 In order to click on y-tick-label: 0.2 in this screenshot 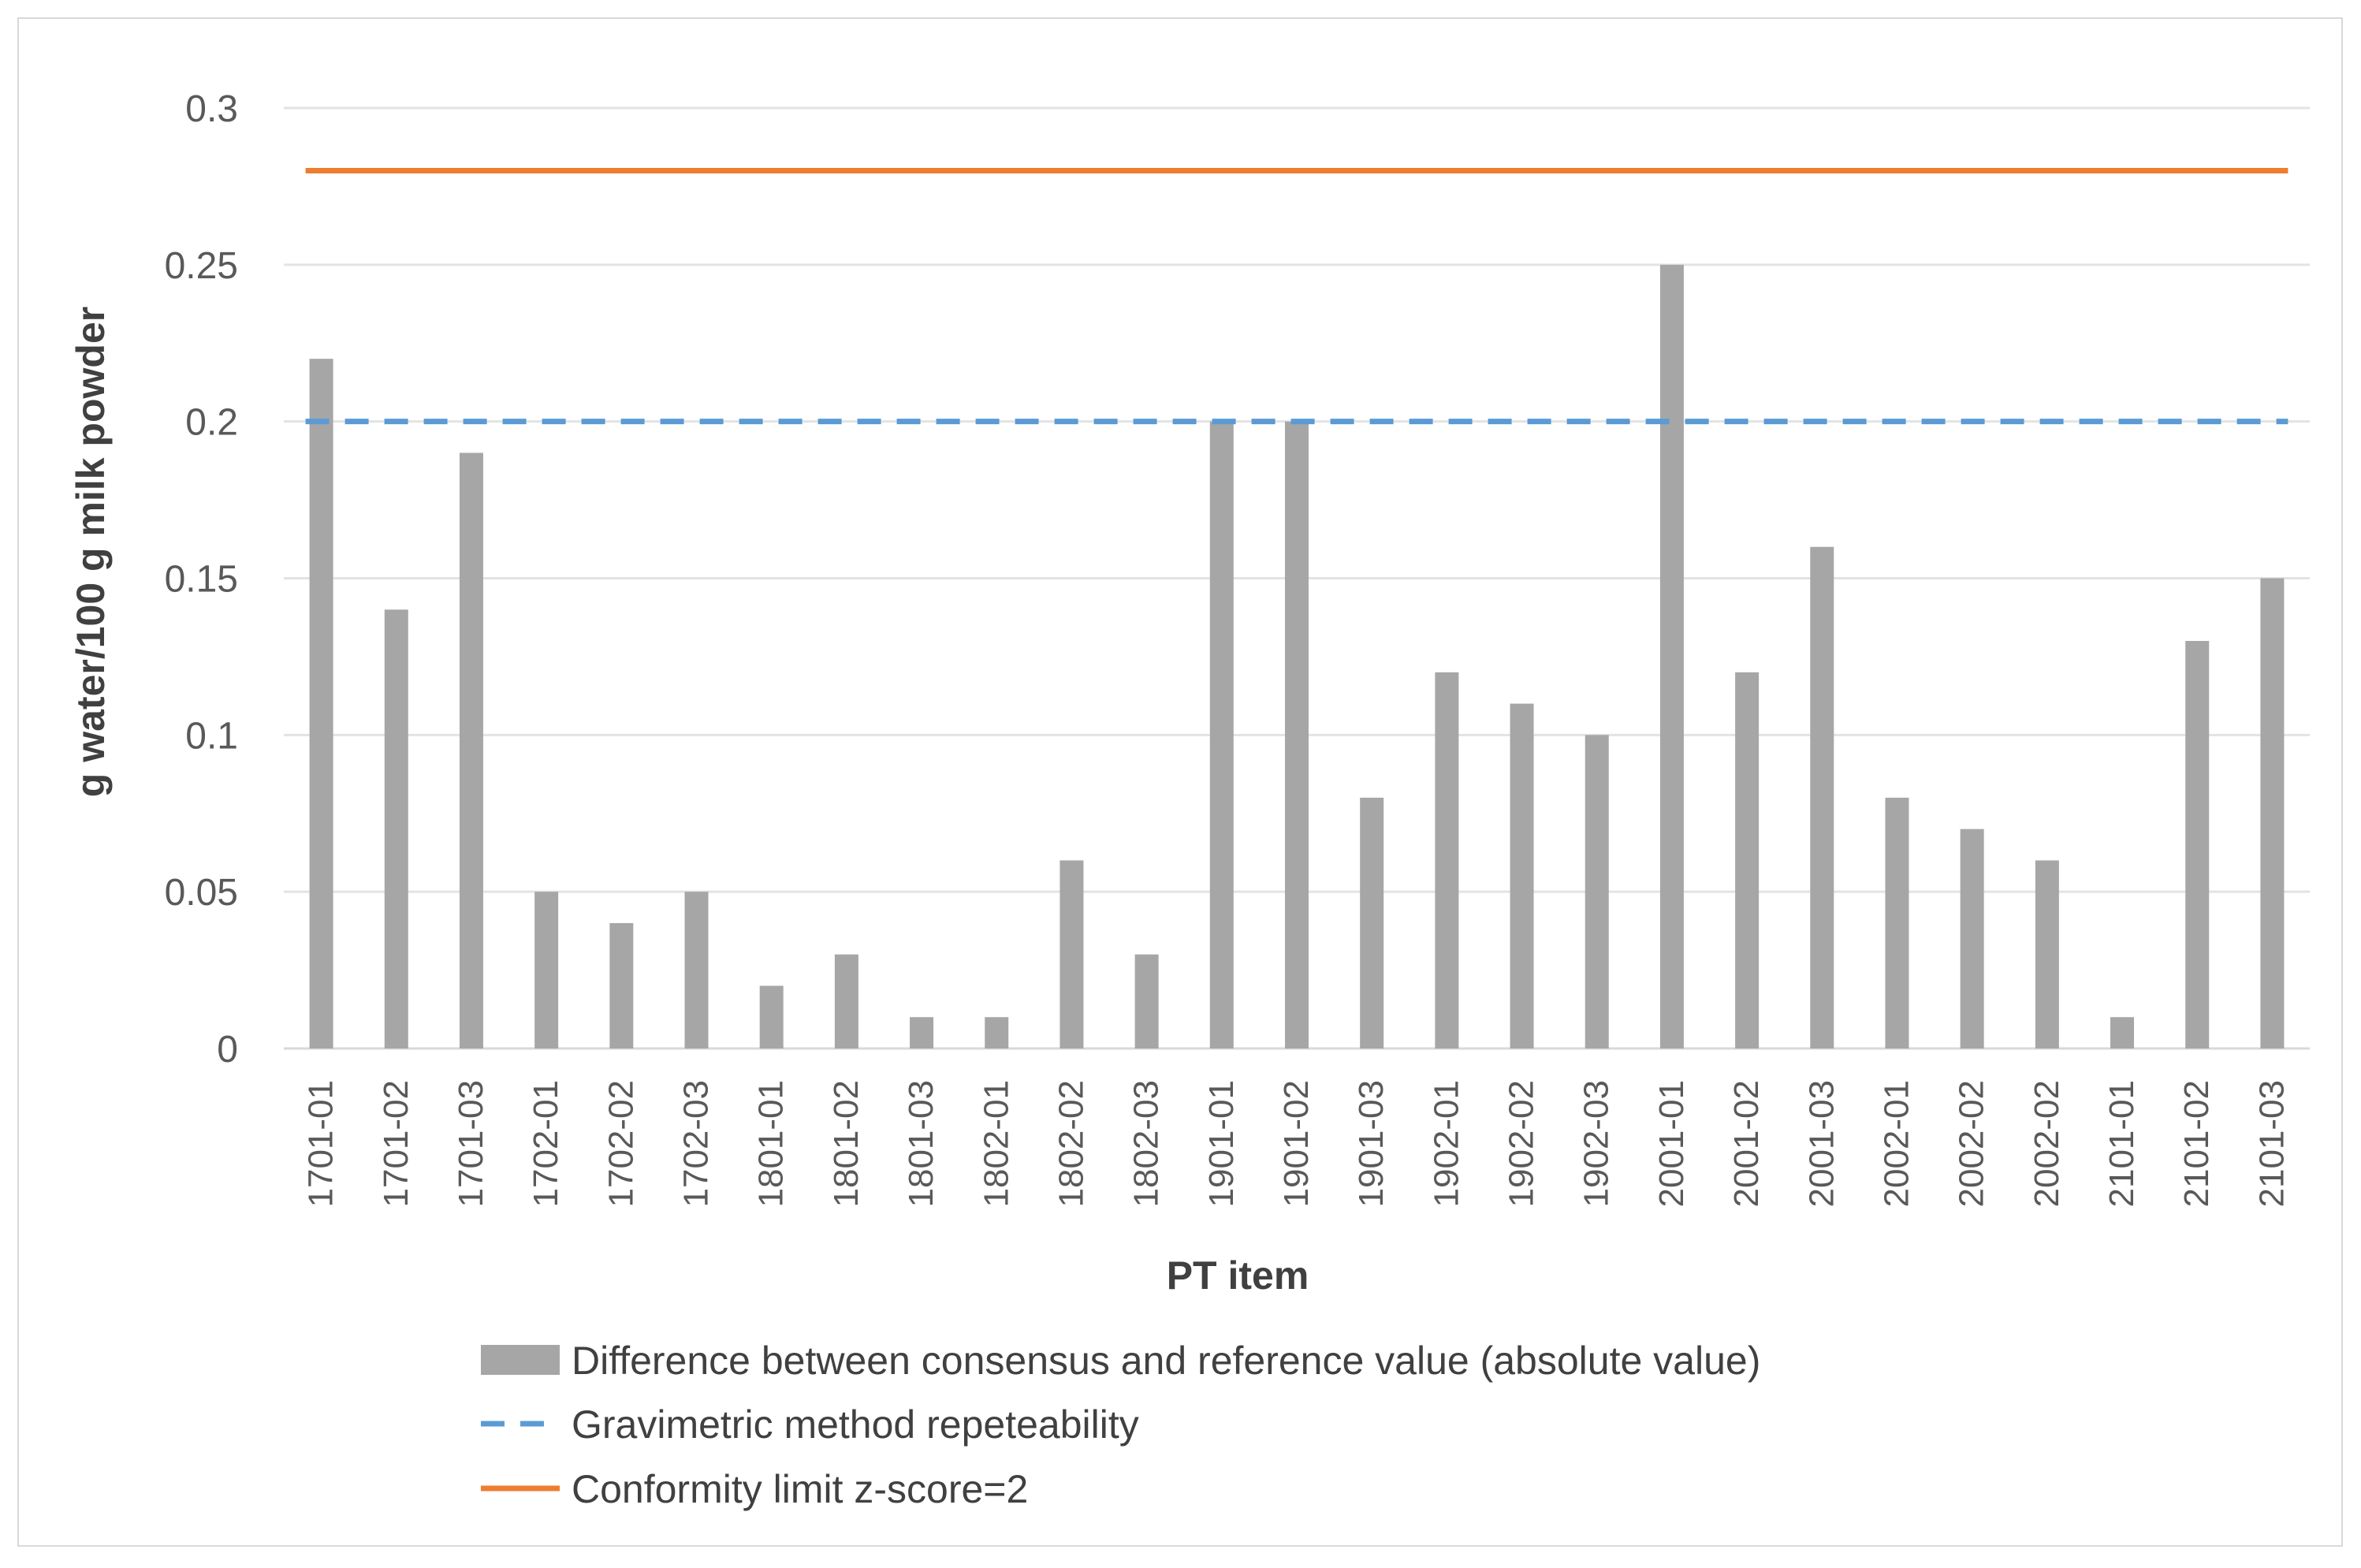, I will do `click(211, 423)`.